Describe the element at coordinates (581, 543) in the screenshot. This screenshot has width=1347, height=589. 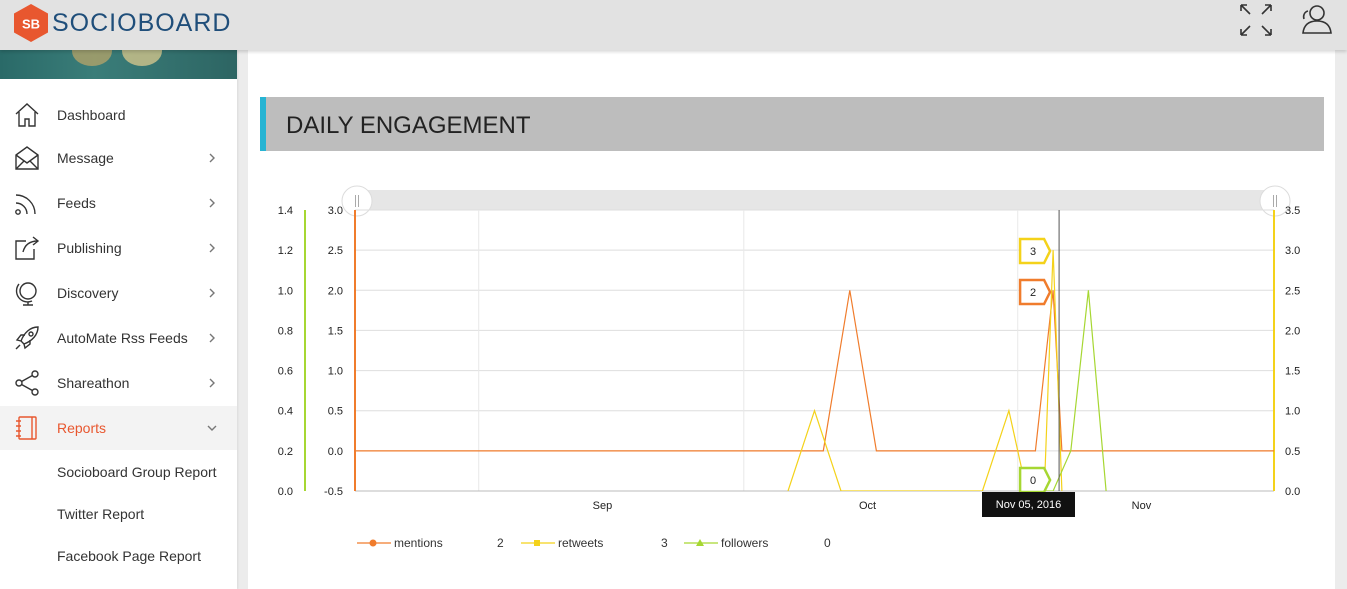
I see `legend-label: retweets` at that location.